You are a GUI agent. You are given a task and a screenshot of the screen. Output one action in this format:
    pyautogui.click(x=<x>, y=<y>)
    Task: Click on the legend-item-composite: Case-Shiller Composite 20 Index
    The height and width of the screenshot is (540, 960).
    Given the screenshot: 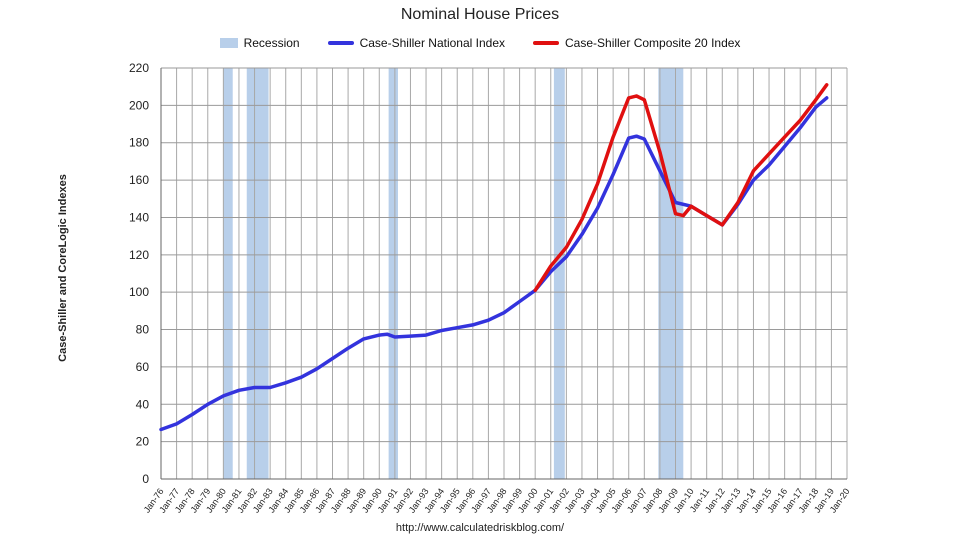 What is the action you would take?
    pyautogui.click(x=636, y=43)
    